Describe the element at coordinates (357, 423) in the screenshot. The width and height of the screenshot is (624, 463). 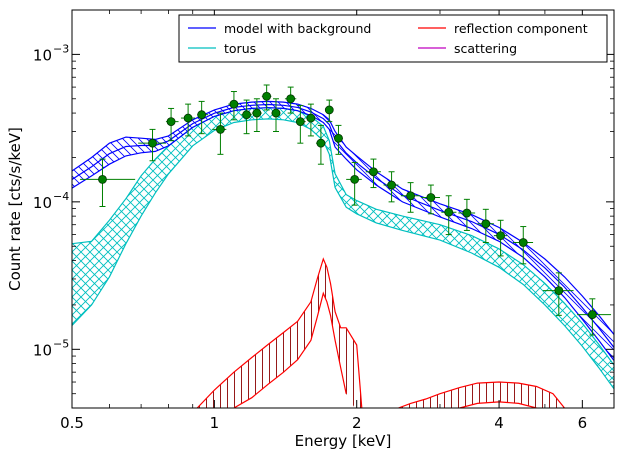
I see `x-tick-label: 2` at that location.